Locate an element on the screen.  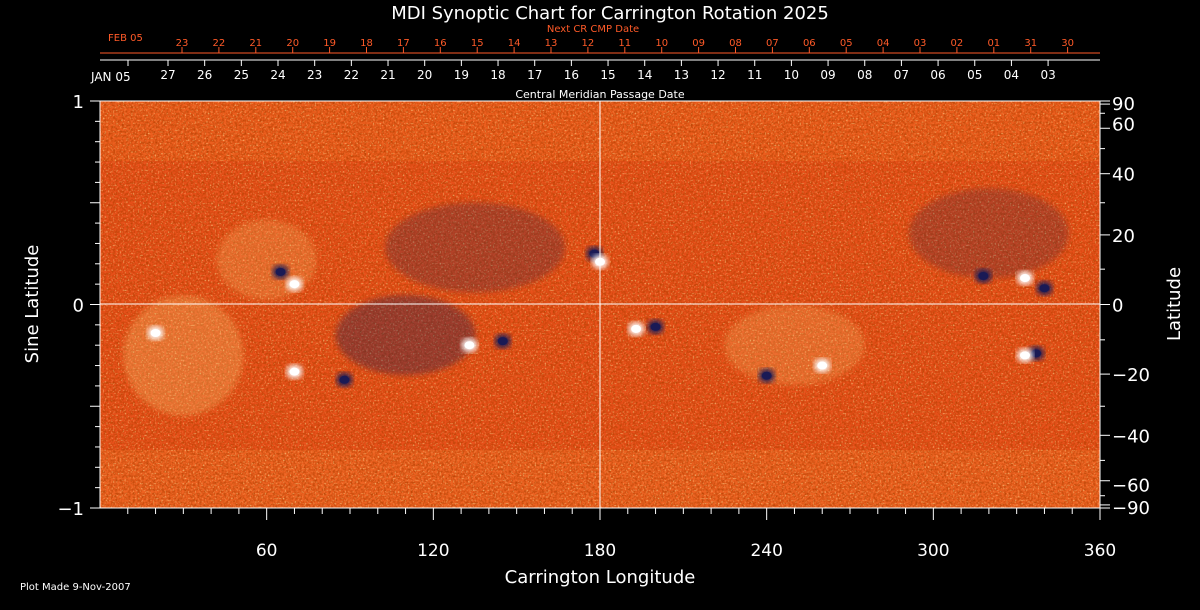
cmp-date-label: 13 is located at coordinates (681, 75).